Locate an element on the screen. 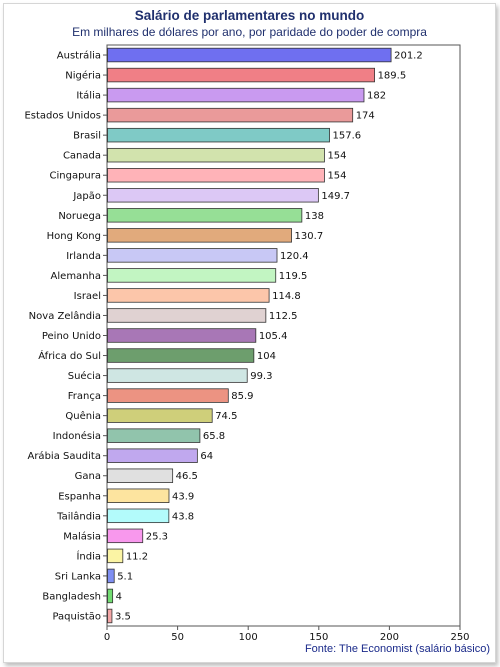 This screenshot has width=500, height=667. value-label: 157.6 is located at coordinates (347, 136).